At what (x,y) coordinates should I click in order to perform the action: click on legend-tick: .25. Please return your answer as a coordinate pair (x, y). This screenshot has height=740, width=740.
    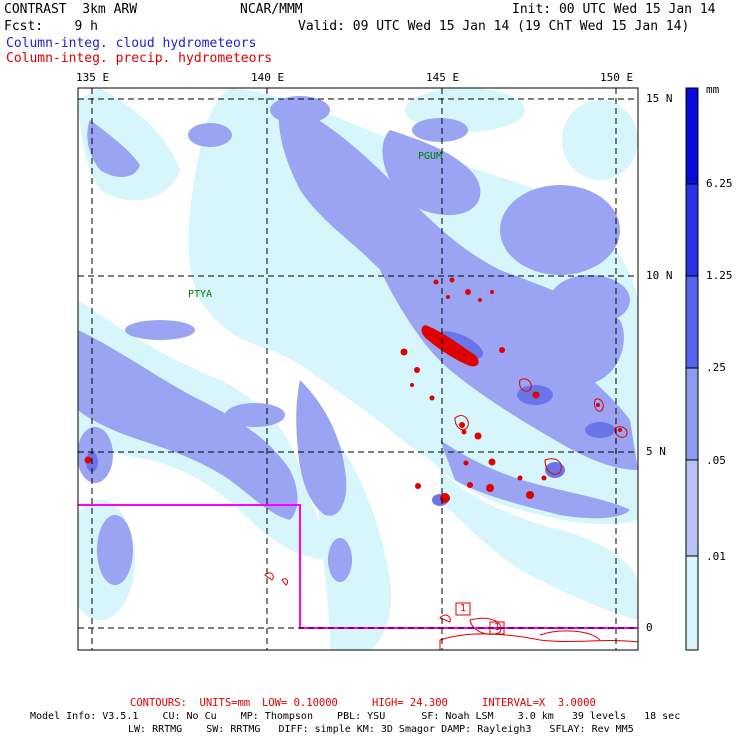
    Looking at the image, I should click on (716, 367).